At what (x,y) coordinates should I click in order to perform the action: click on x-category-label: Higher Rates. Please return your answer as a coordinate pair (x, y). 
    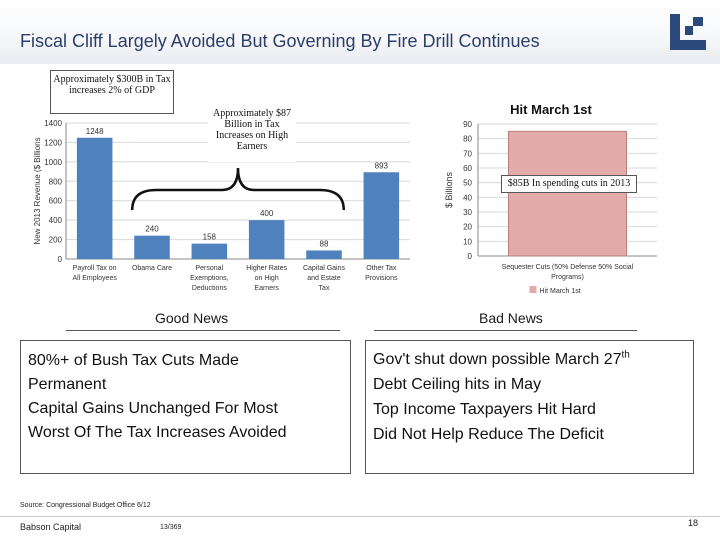
    Looking at the image, I should click on (266, 268).